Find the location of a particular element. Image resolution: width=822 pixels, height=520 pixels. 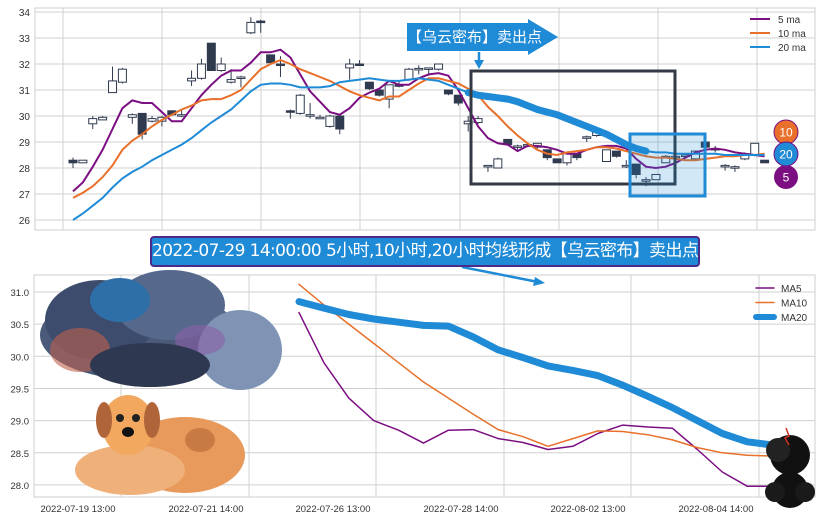

banner-arrow-head is located at coordinates (543, 37).